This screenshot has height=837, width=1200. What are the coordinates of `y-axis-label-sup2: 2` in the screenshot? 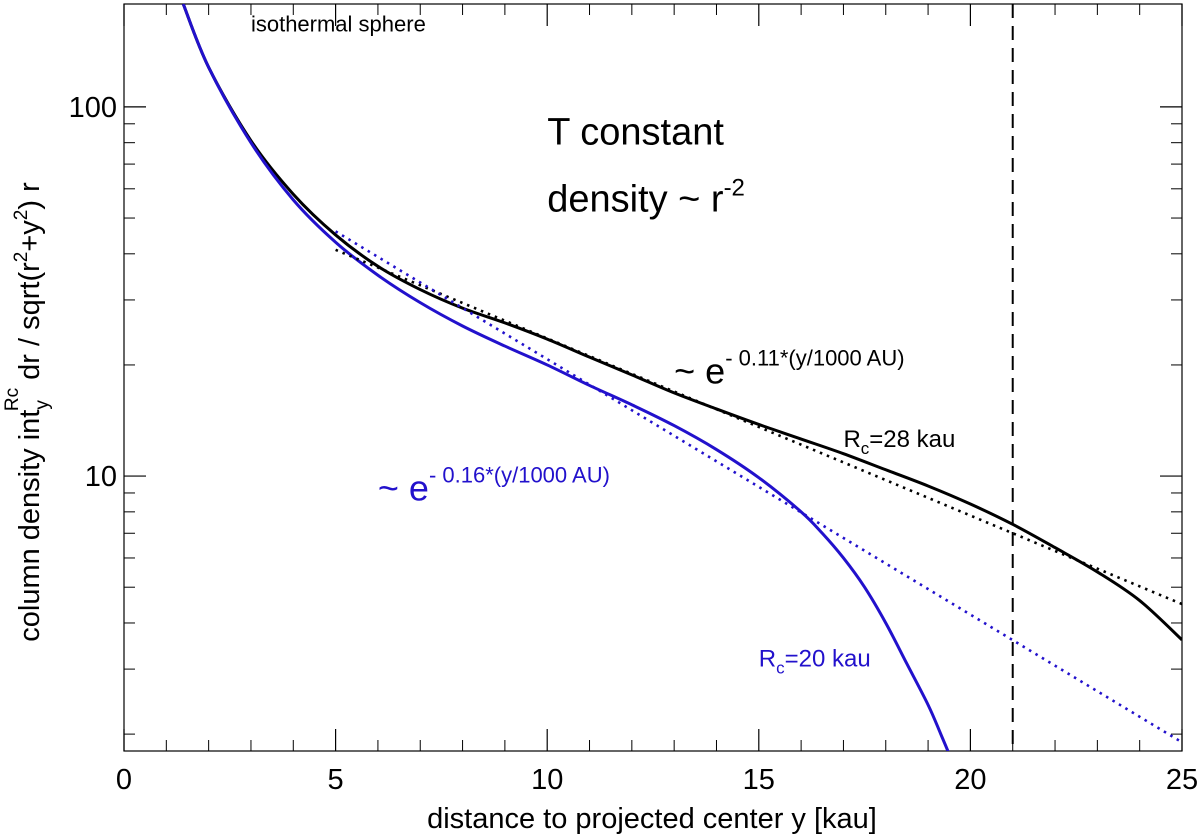 It's located at (21, 257).